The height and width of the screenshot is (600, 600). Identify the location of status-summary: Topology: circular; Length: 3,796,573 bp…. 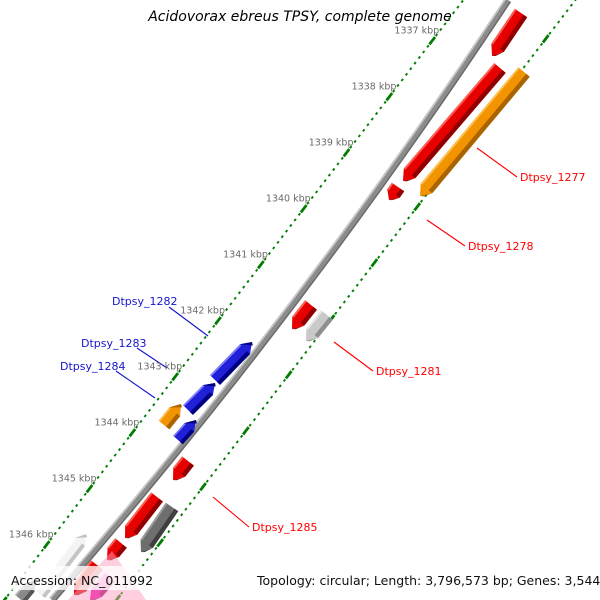
(428, 580).